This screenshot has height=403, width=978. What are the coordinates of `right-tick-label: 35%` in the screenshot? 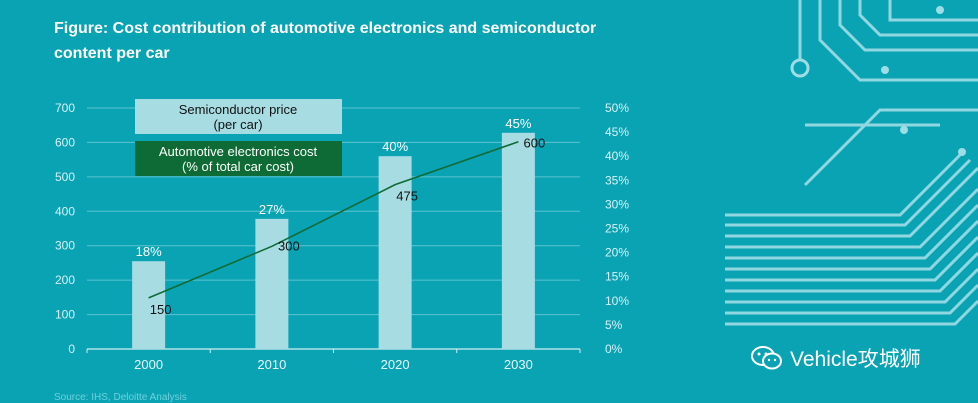 It's located at (617, 180).